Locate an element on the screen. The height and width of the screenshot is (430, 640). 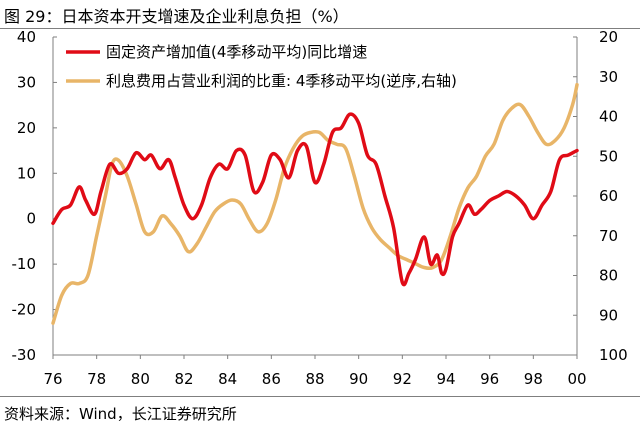
left-tick-label: 40 is located at coordinates (26, 37).